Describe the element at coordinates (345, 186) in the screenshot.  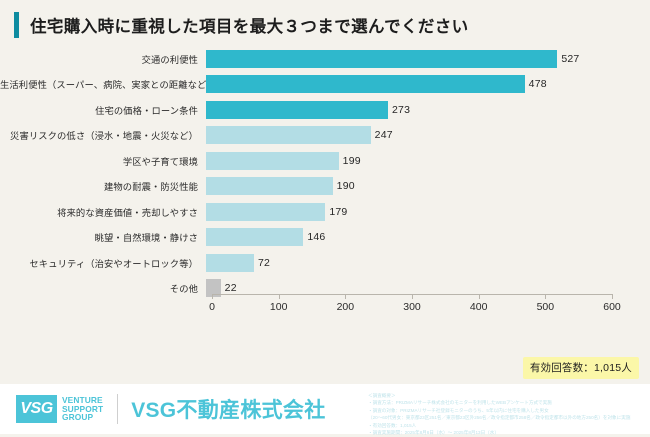
I see `bar-value-label: 190` at that location.